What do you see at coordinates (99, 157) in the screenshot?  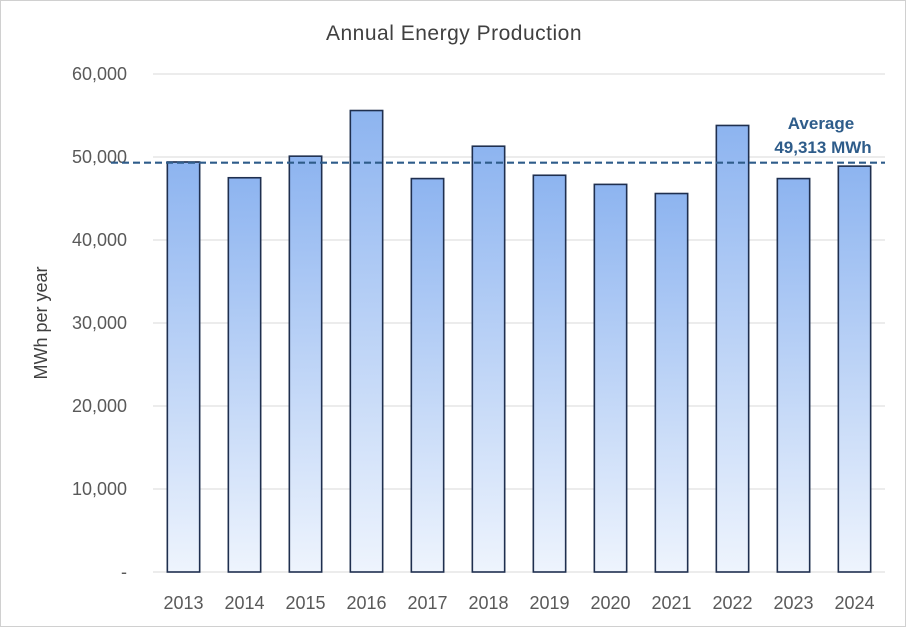 I see `y-tick-label: 50,000` at bounding box center [99, 157].